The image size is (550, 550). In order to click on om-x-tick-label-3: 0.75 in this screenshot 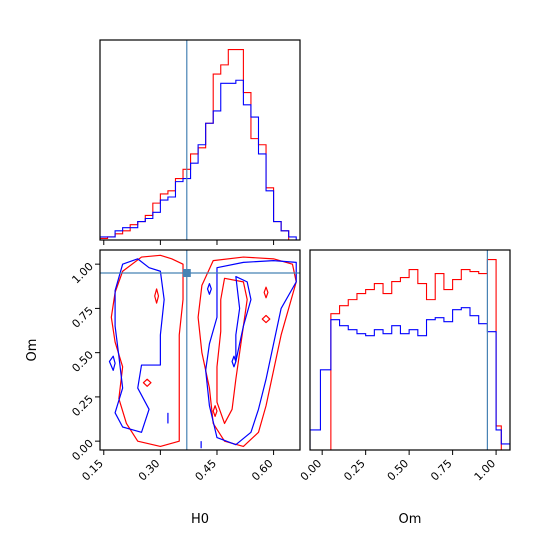, I will do `click(441, 470)`.